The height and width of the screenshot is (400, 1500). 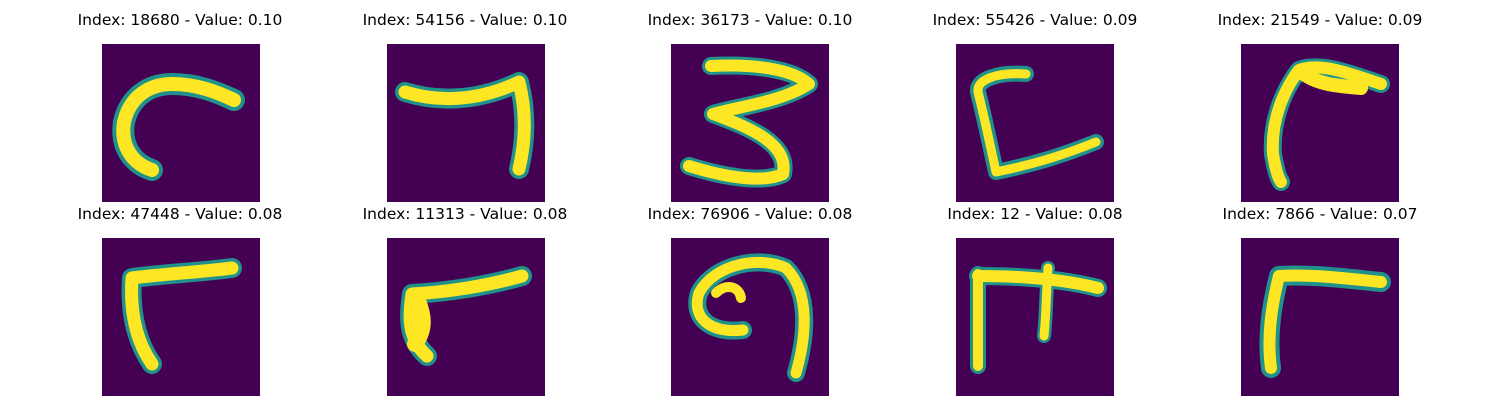 I want to click on panel-4: Index: 55426 - Value: 0.09, so click(x=1035, y=106).